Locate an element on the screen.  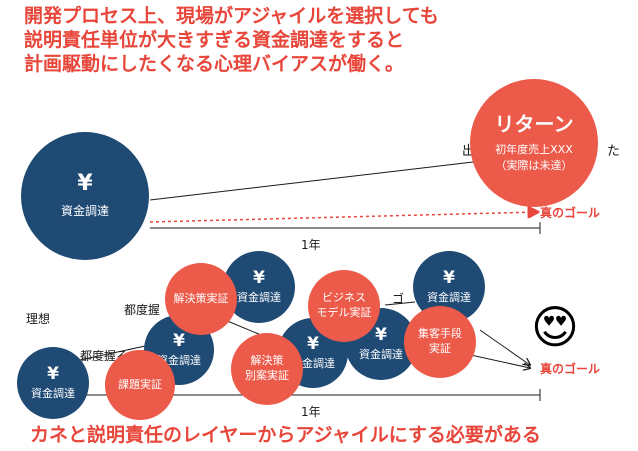
partial-label-right: た is located at coordinates (614, 151).